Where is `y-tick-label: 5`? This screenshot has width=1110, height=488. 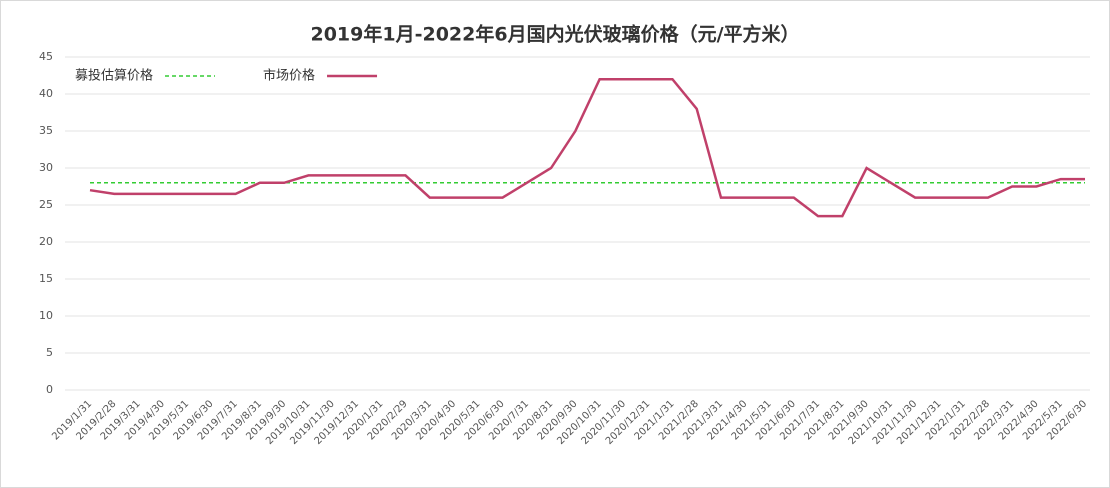 y-tick-label: 5 is located at coordinates (49, 352).